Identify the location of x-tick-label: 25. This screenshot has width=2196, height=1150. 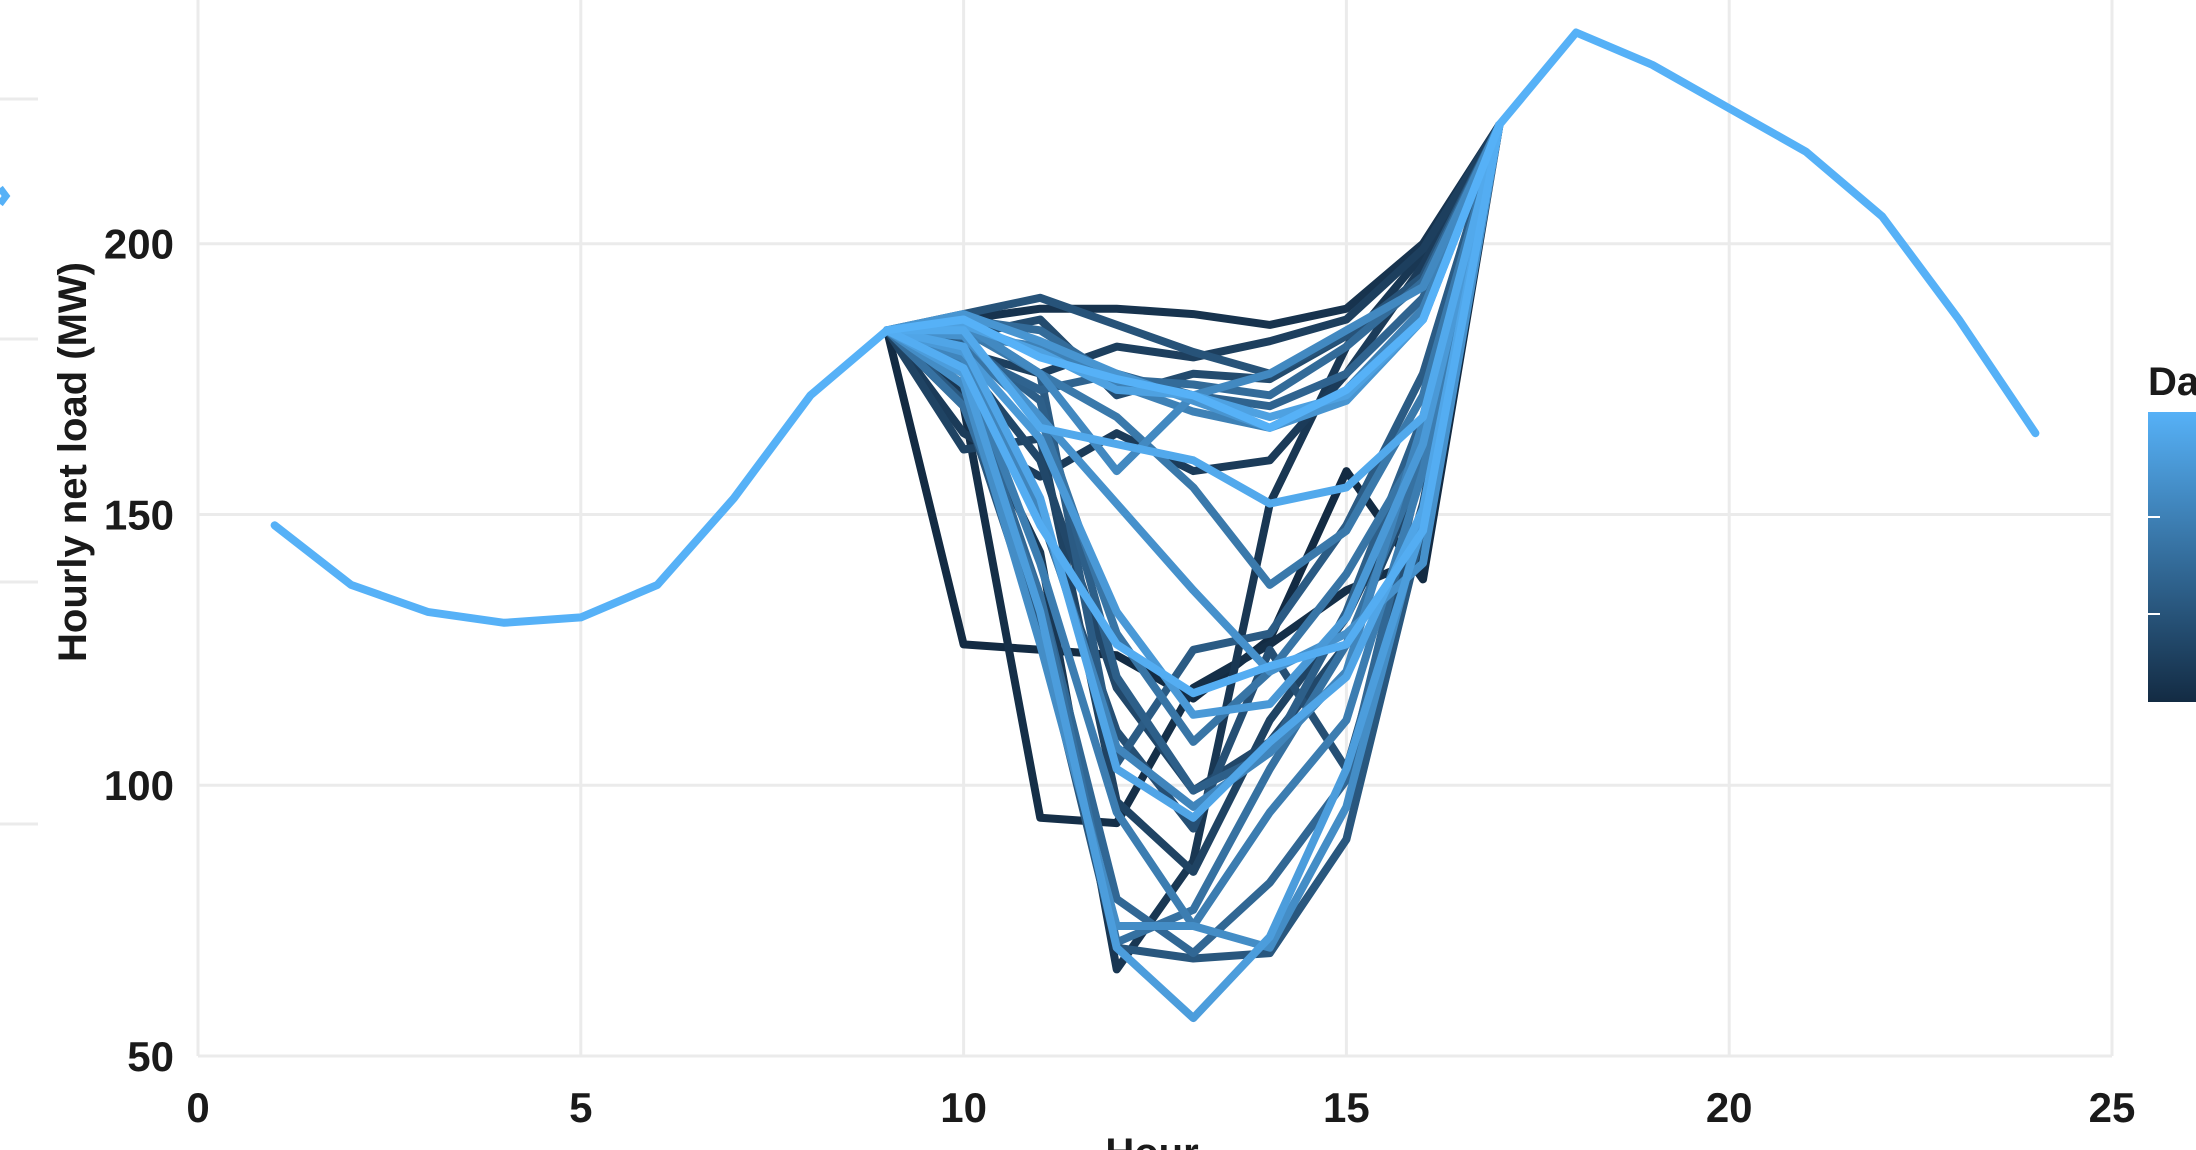
(2112, 1107).